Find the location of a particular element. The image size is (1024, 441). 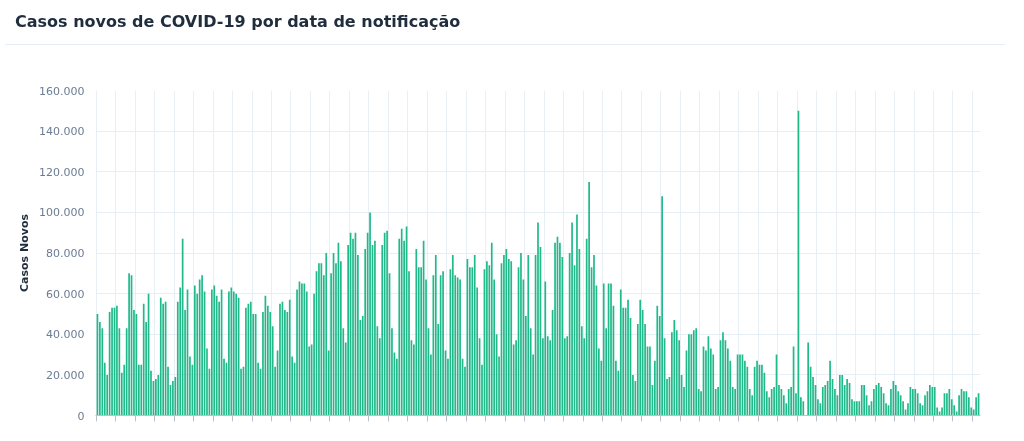

y-tick-label: 0 is located at coordinates (81, 416).